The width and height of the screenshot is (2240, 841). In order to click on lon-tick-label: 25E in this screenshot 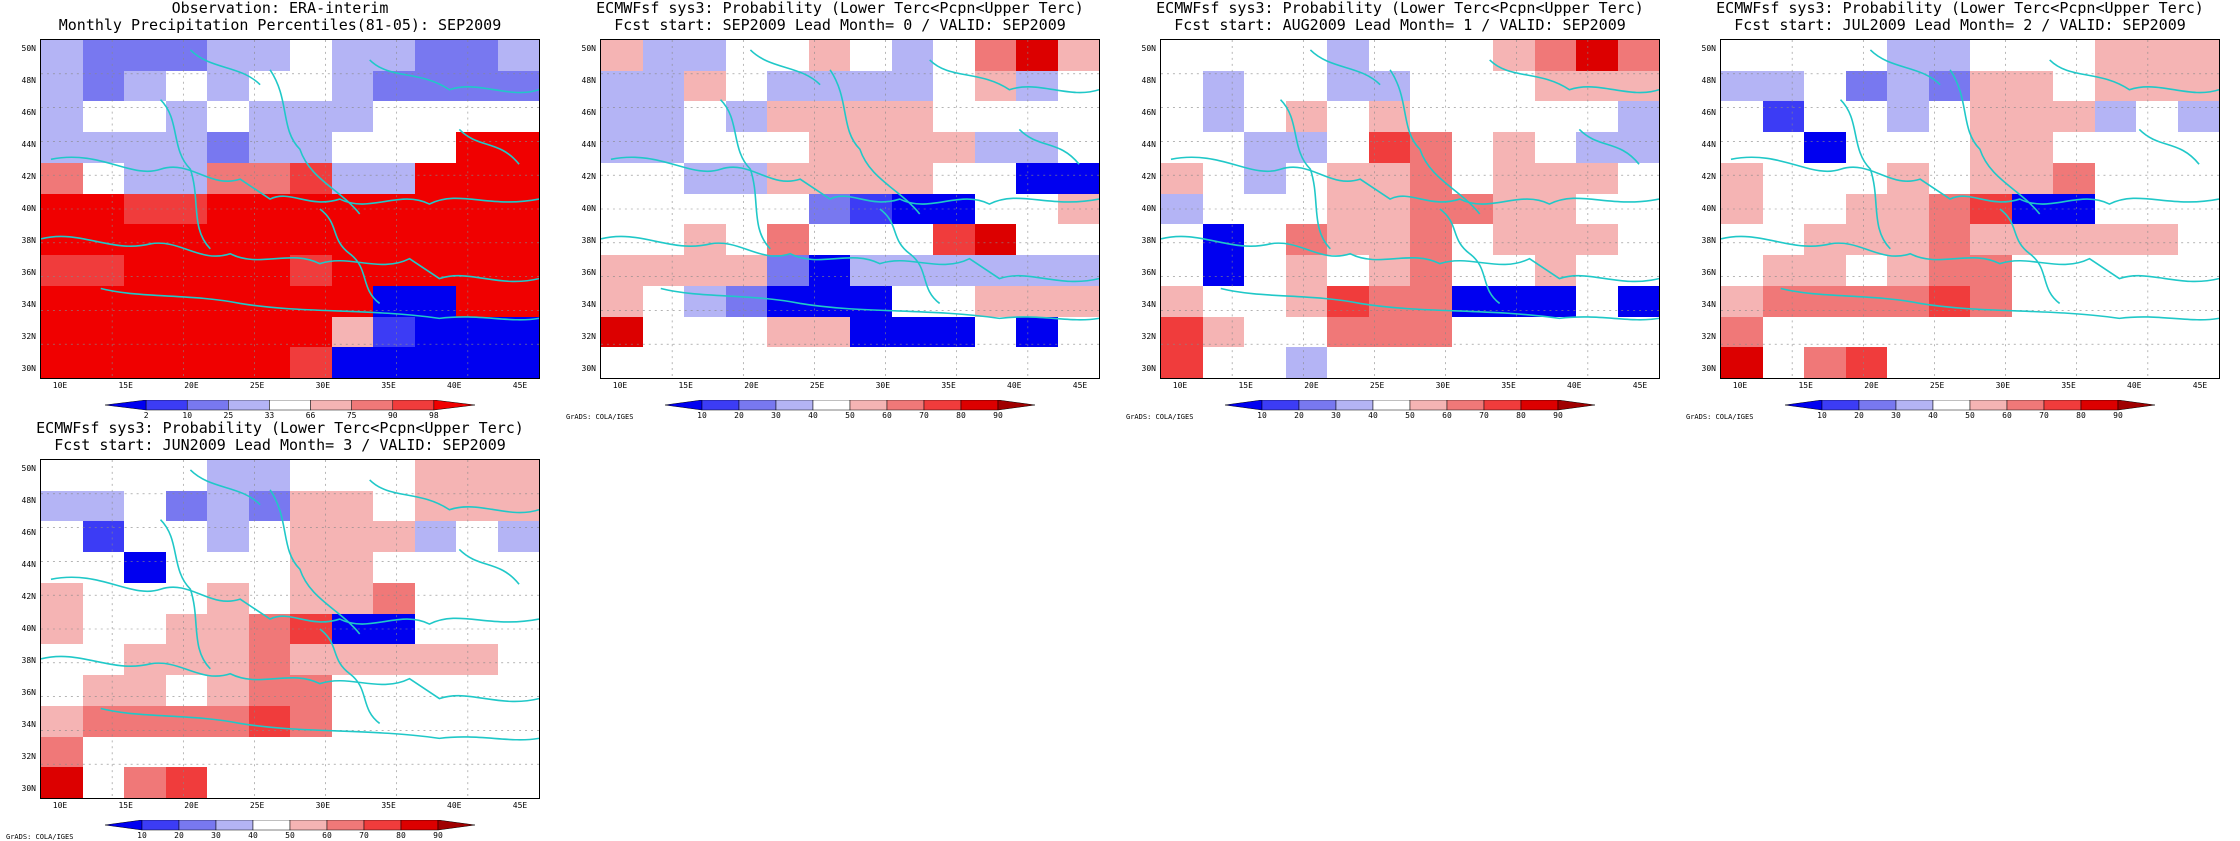, I will do `click(1937, 385)`.